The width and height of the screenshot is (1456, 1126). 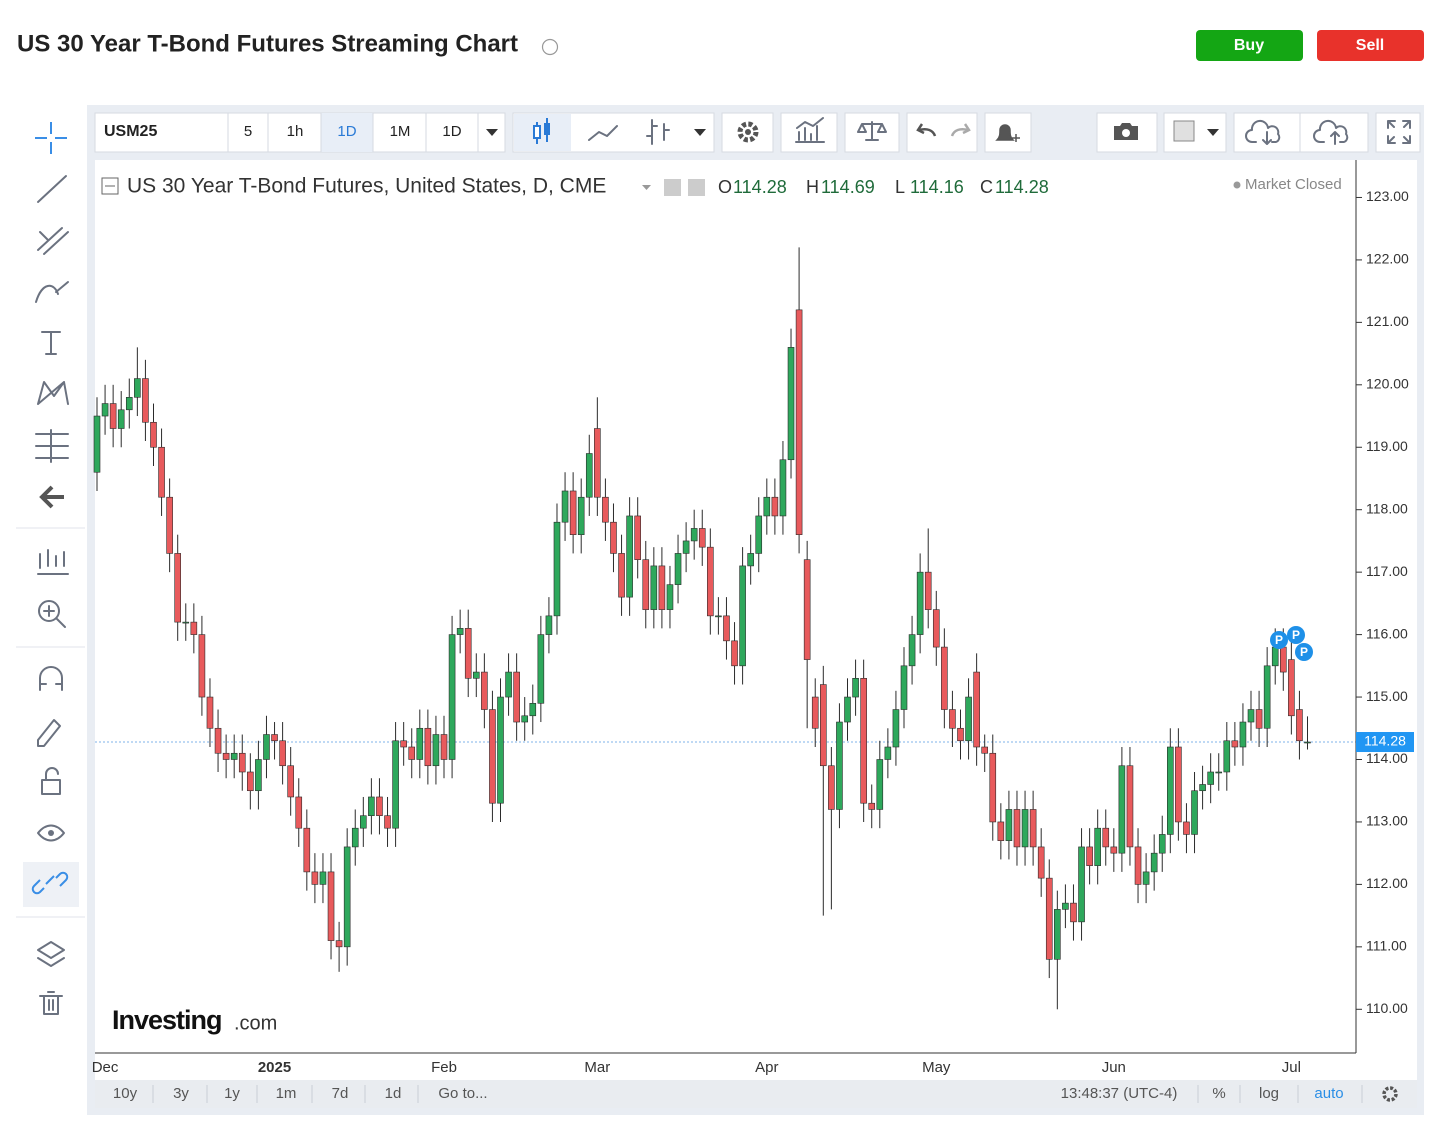 I want to click on type-dropdown, so click(x=700, y=132).